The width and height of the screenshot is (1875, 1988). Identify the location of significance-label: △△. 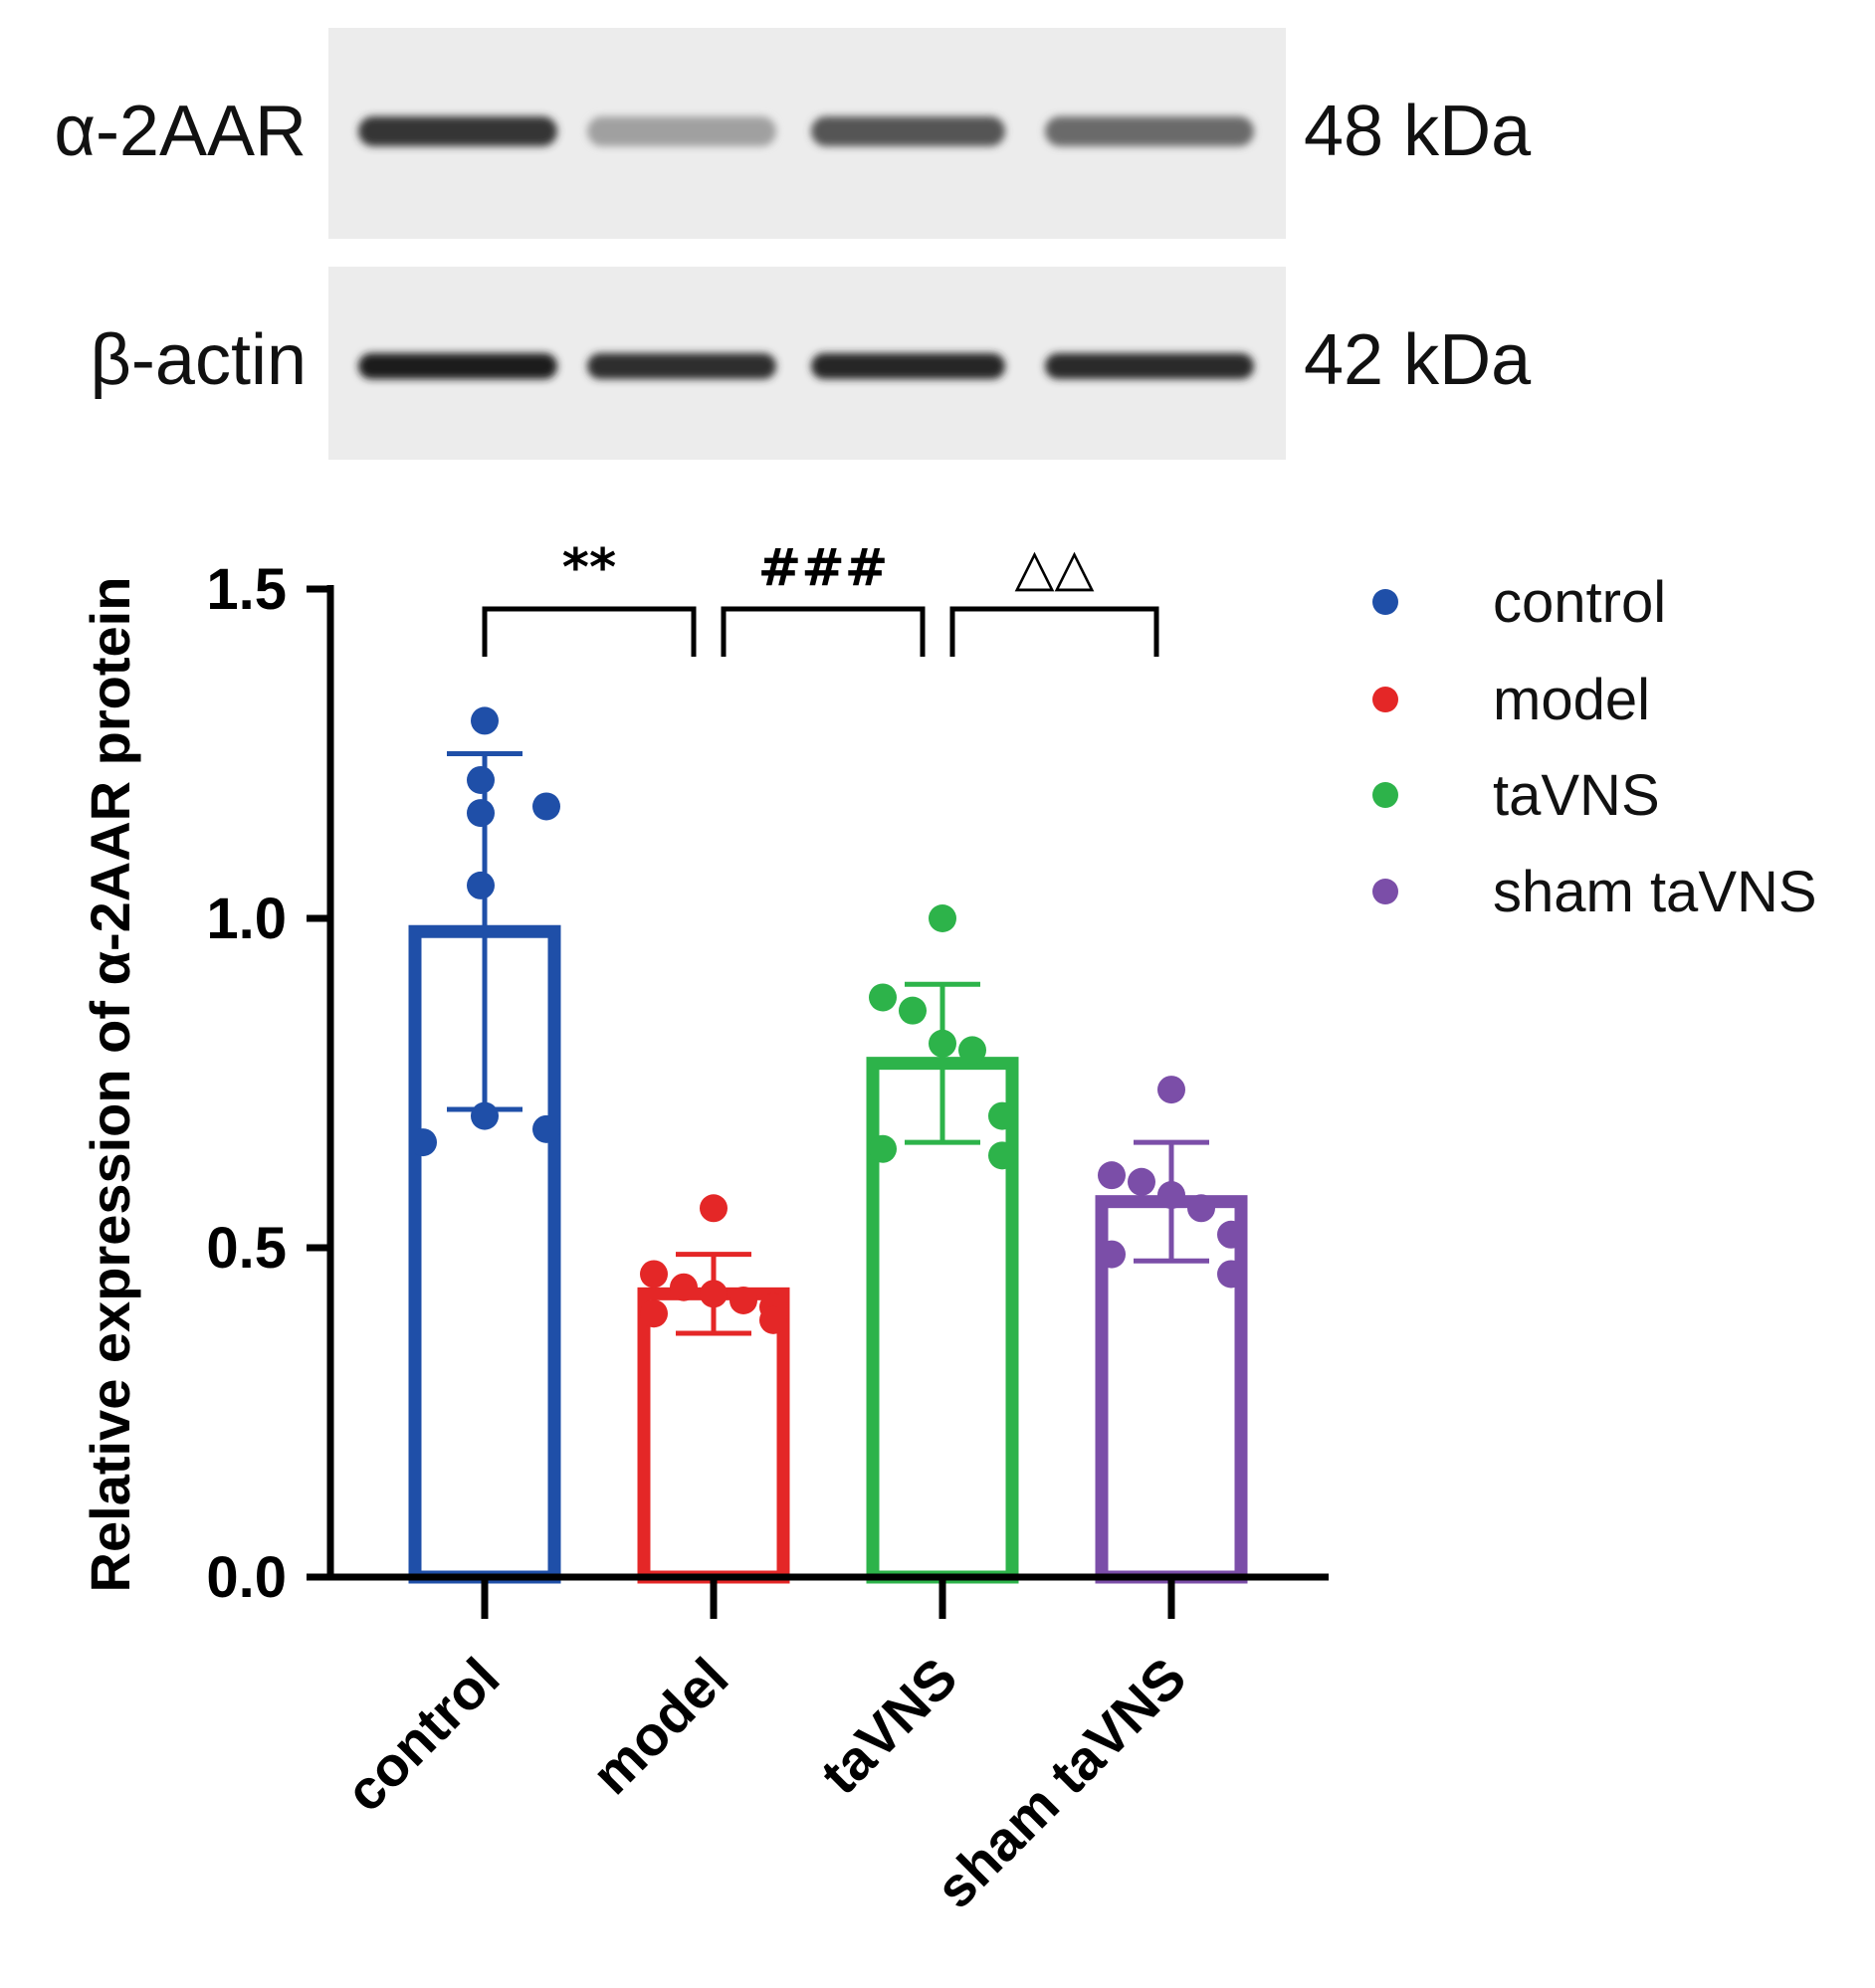
(1055, 568).